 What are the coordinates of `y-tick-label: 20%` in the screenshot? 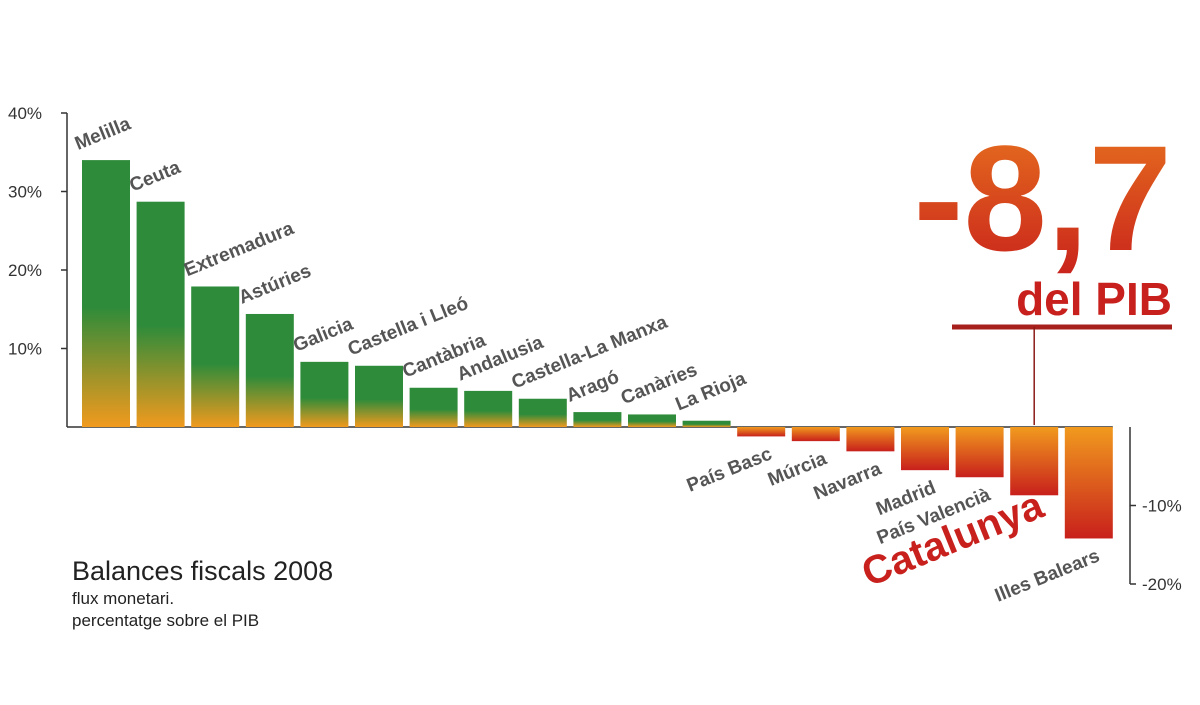 It's located at (25, 270).